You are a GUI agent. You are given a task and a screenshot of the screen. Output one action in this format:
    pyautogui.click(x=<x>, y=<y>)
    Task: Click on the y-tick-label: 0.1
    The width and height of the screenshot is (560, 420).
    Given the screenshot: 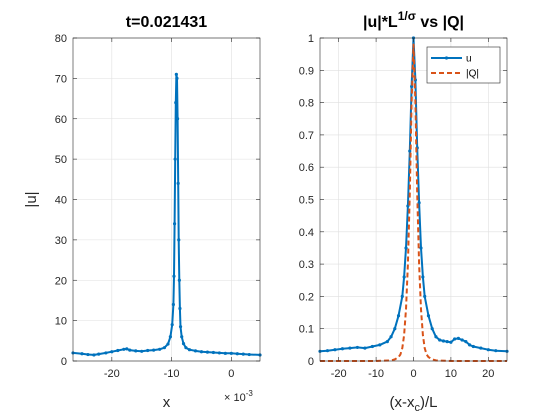 What is the action you would take?
    pyautogui.click(x=306, y=330)
    